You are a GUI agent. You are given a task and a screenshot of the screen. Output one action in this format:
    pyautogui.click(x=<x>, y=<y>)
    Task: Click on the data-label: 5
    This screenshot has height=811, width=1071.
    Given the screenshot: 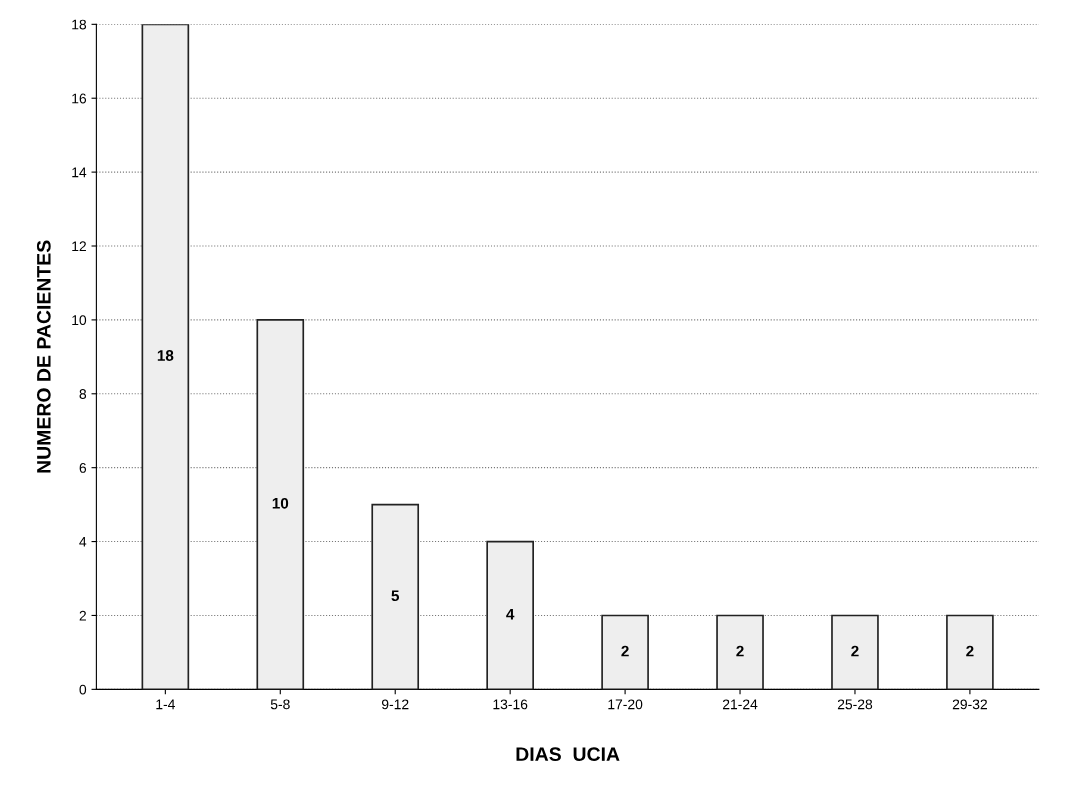 What is the action you would take?
    pyautogui.click(x=395, y=596)
    